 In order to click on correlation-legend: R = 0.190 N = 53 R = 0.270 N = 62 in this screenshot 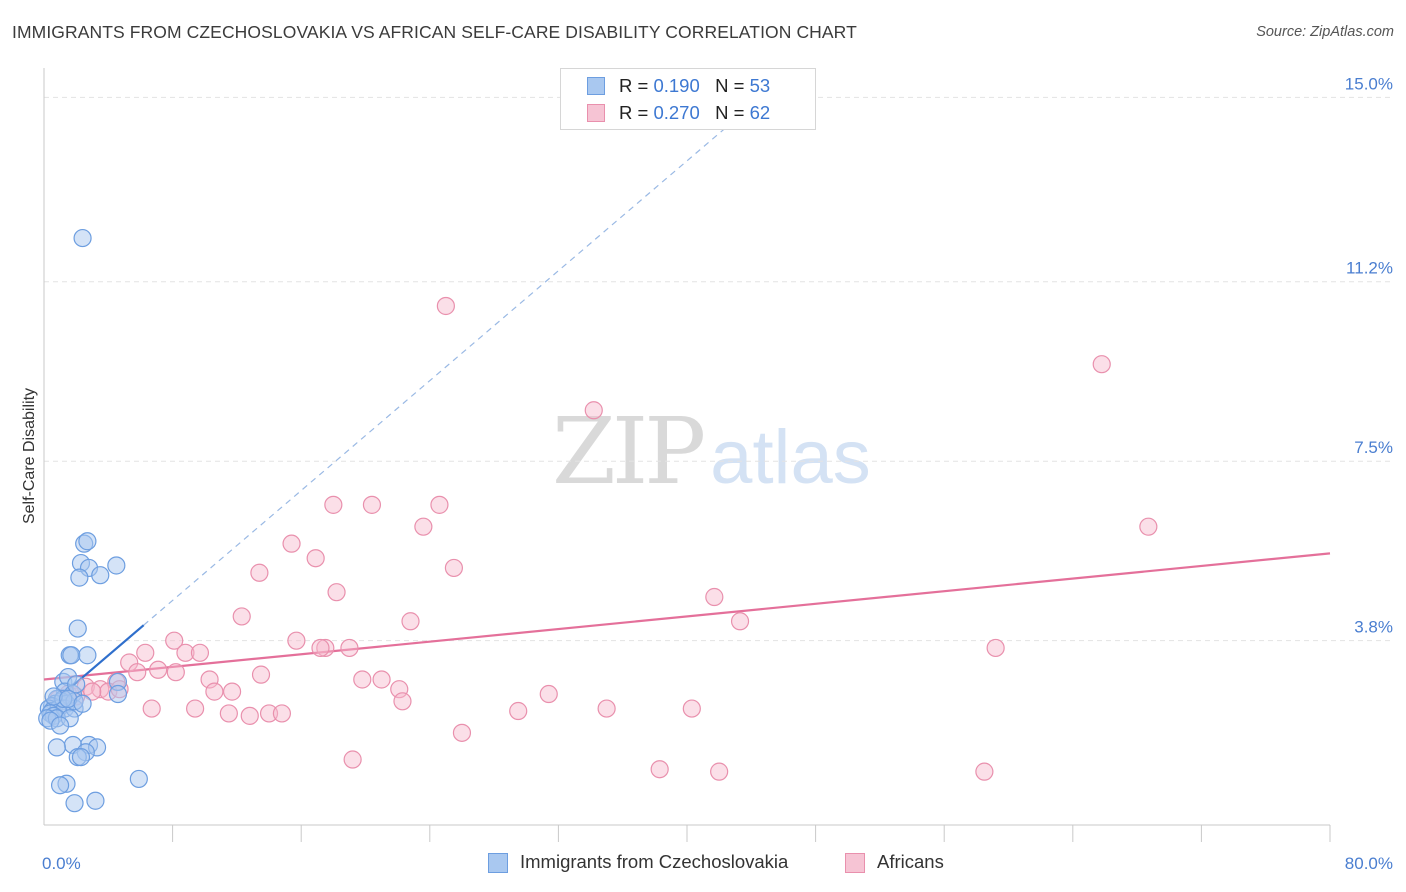, I will do `click(688, 99)`.